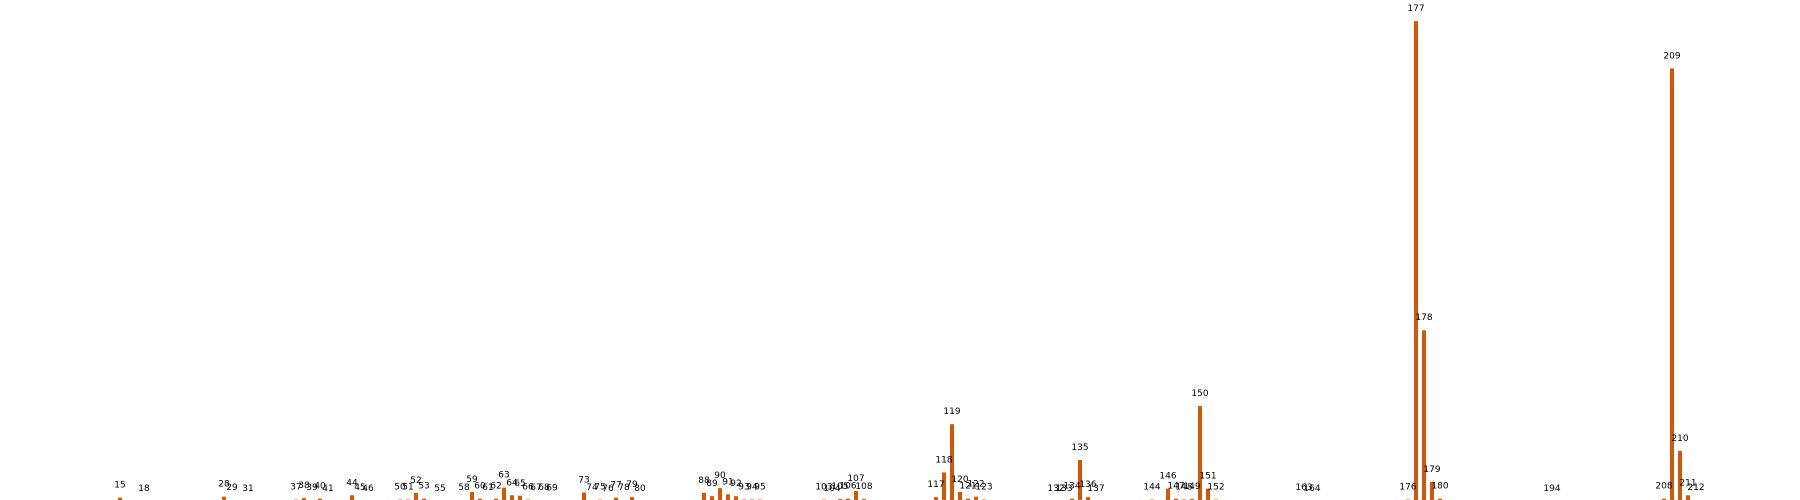 The height and width of the screenshot is (500, 1800). What do you see at coordinates (839, 487) in the screenshot?
I see `bar-label-105: 105` at bounding box center [839, 487].